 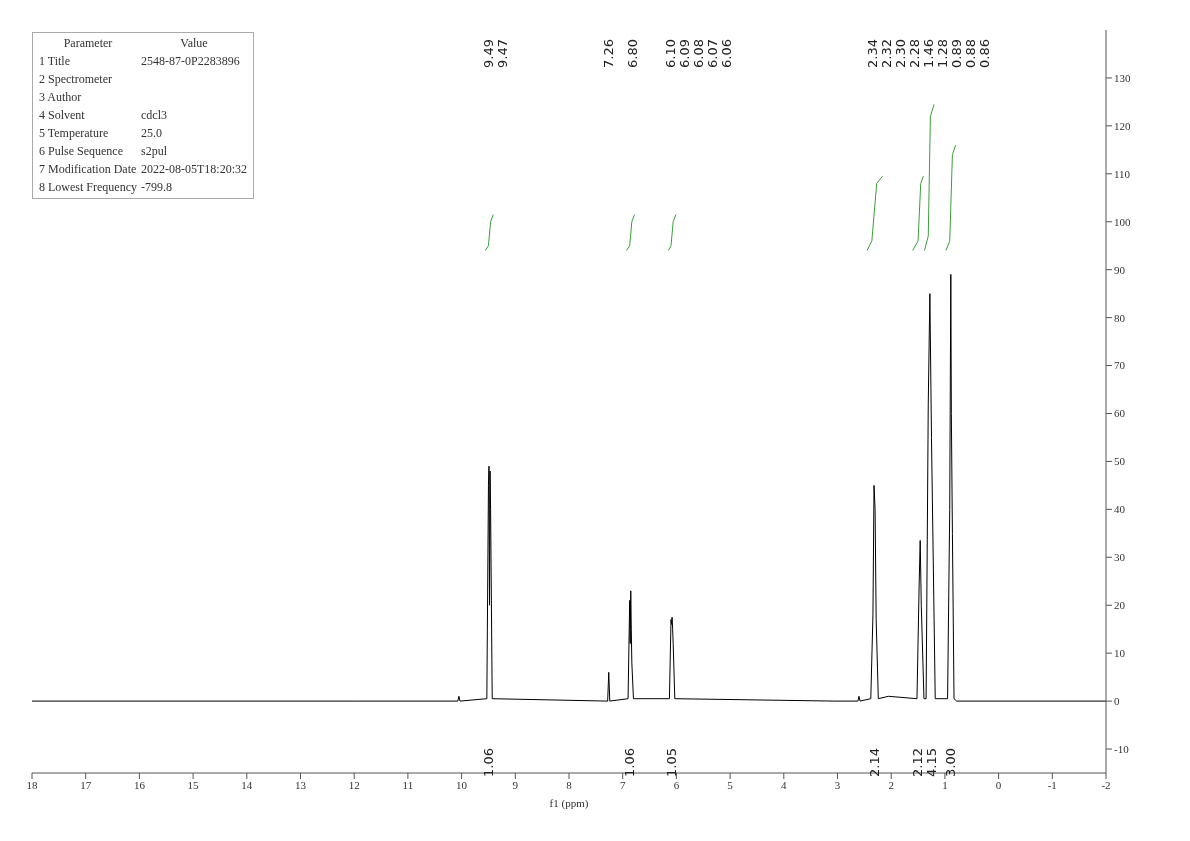 I want to click on x-tick-label: 3, so click(x=837, y=784).